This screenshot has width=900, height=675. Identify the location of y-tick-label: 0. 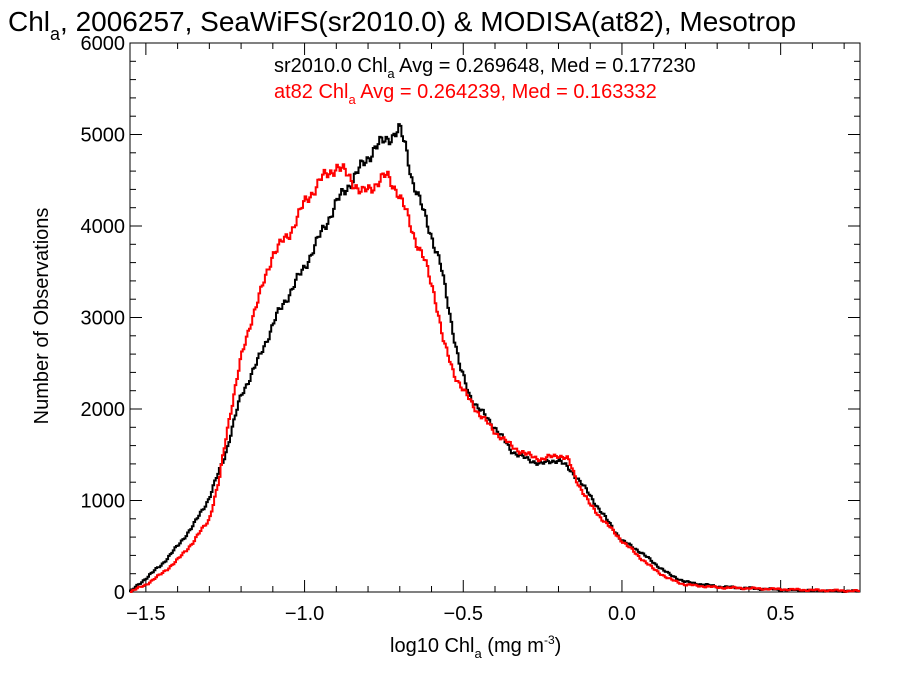
(119, 593).